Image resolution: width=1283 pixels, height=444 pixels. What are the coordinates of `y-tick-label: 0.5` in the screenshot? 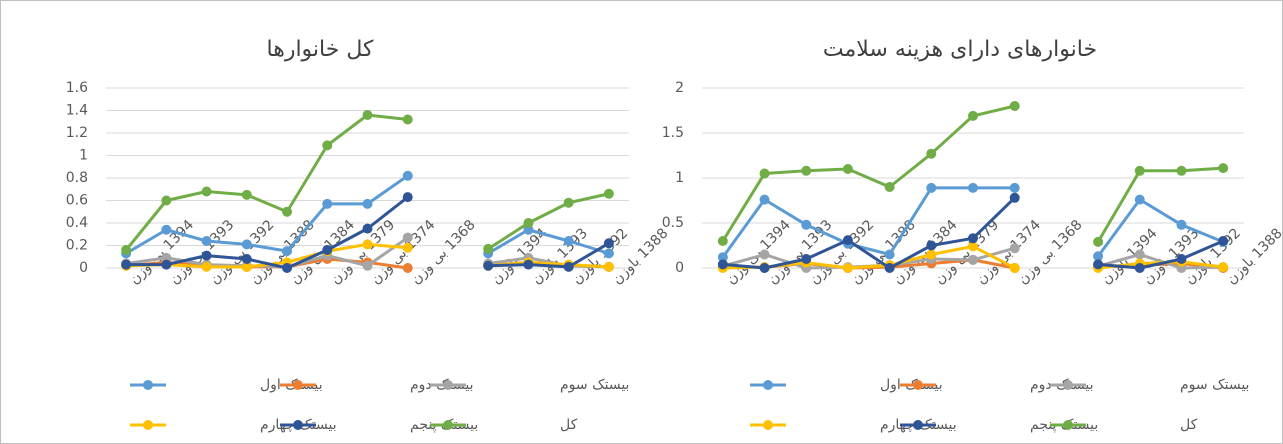 It's located at (673, 223).